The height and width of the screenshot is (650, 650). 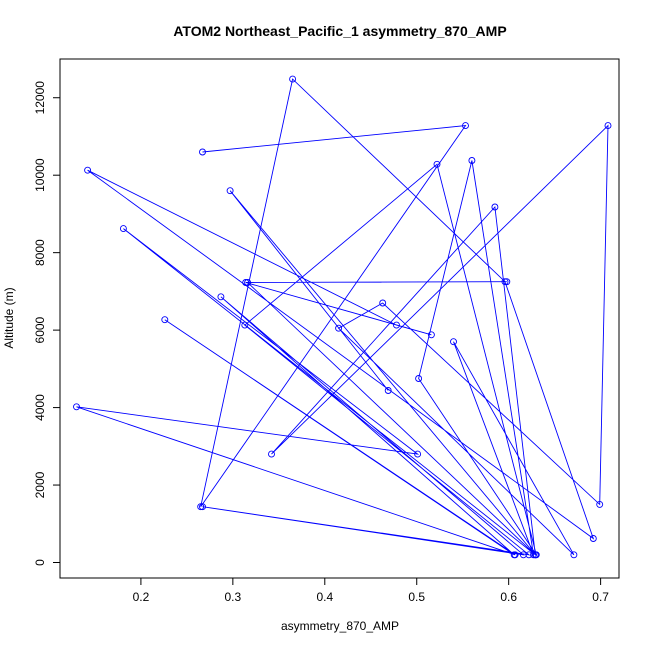 What do you see at coordinates (233, 597) in the screenshot?
I see `x-tick-label: 0.3` at bounding box center [233, 597].